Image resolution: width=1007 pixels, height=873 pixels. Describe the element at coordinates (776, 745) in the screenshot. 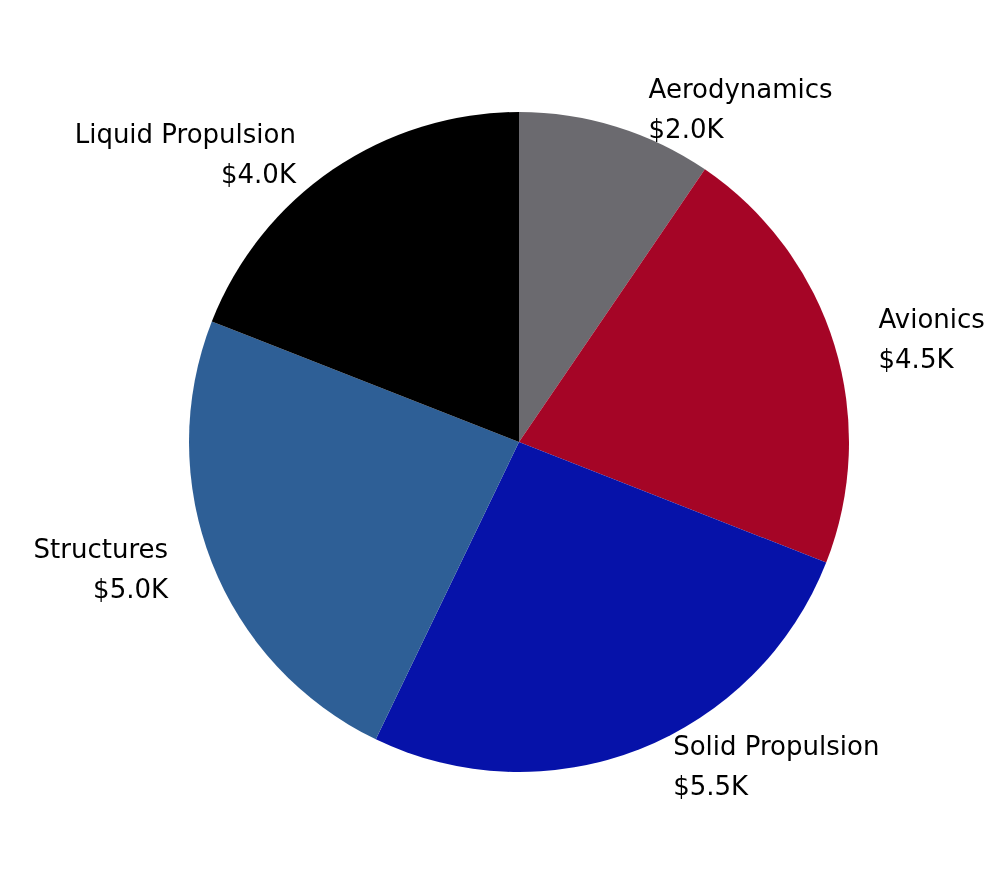

I see `slice-label: Solid Propulsion` at that location.